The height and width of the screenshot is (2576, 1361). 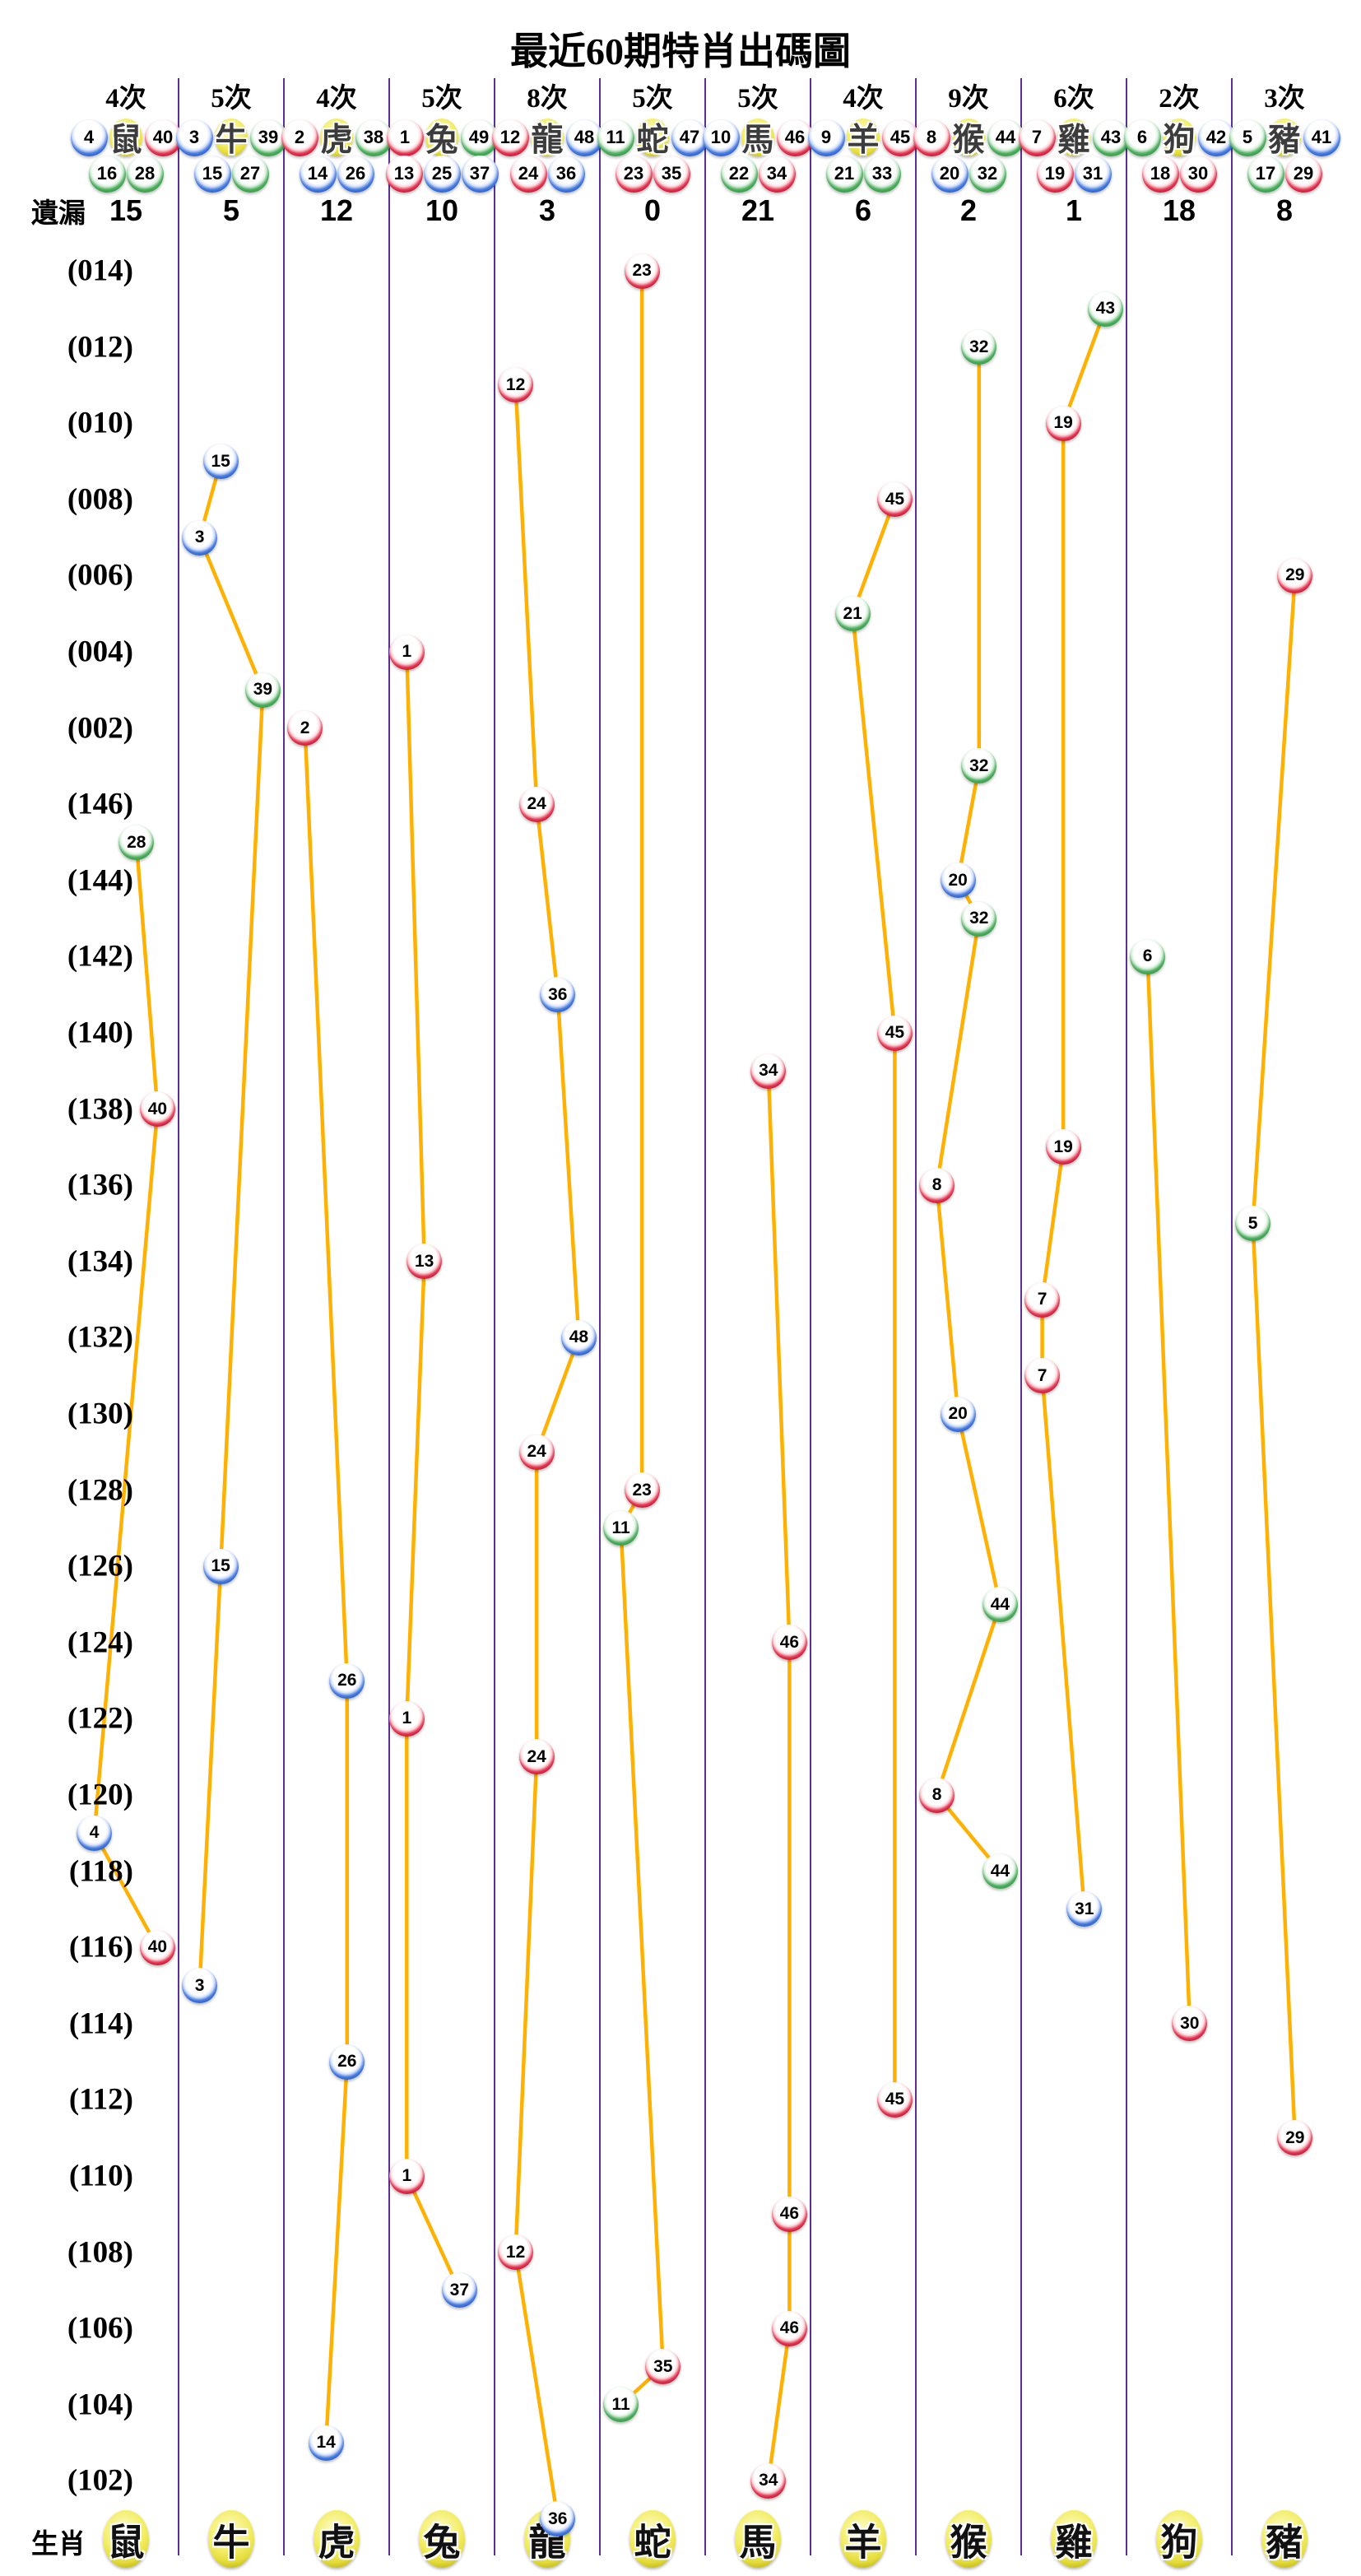 I want to click on chart-ball: 45, so click(x=894, y=1033).